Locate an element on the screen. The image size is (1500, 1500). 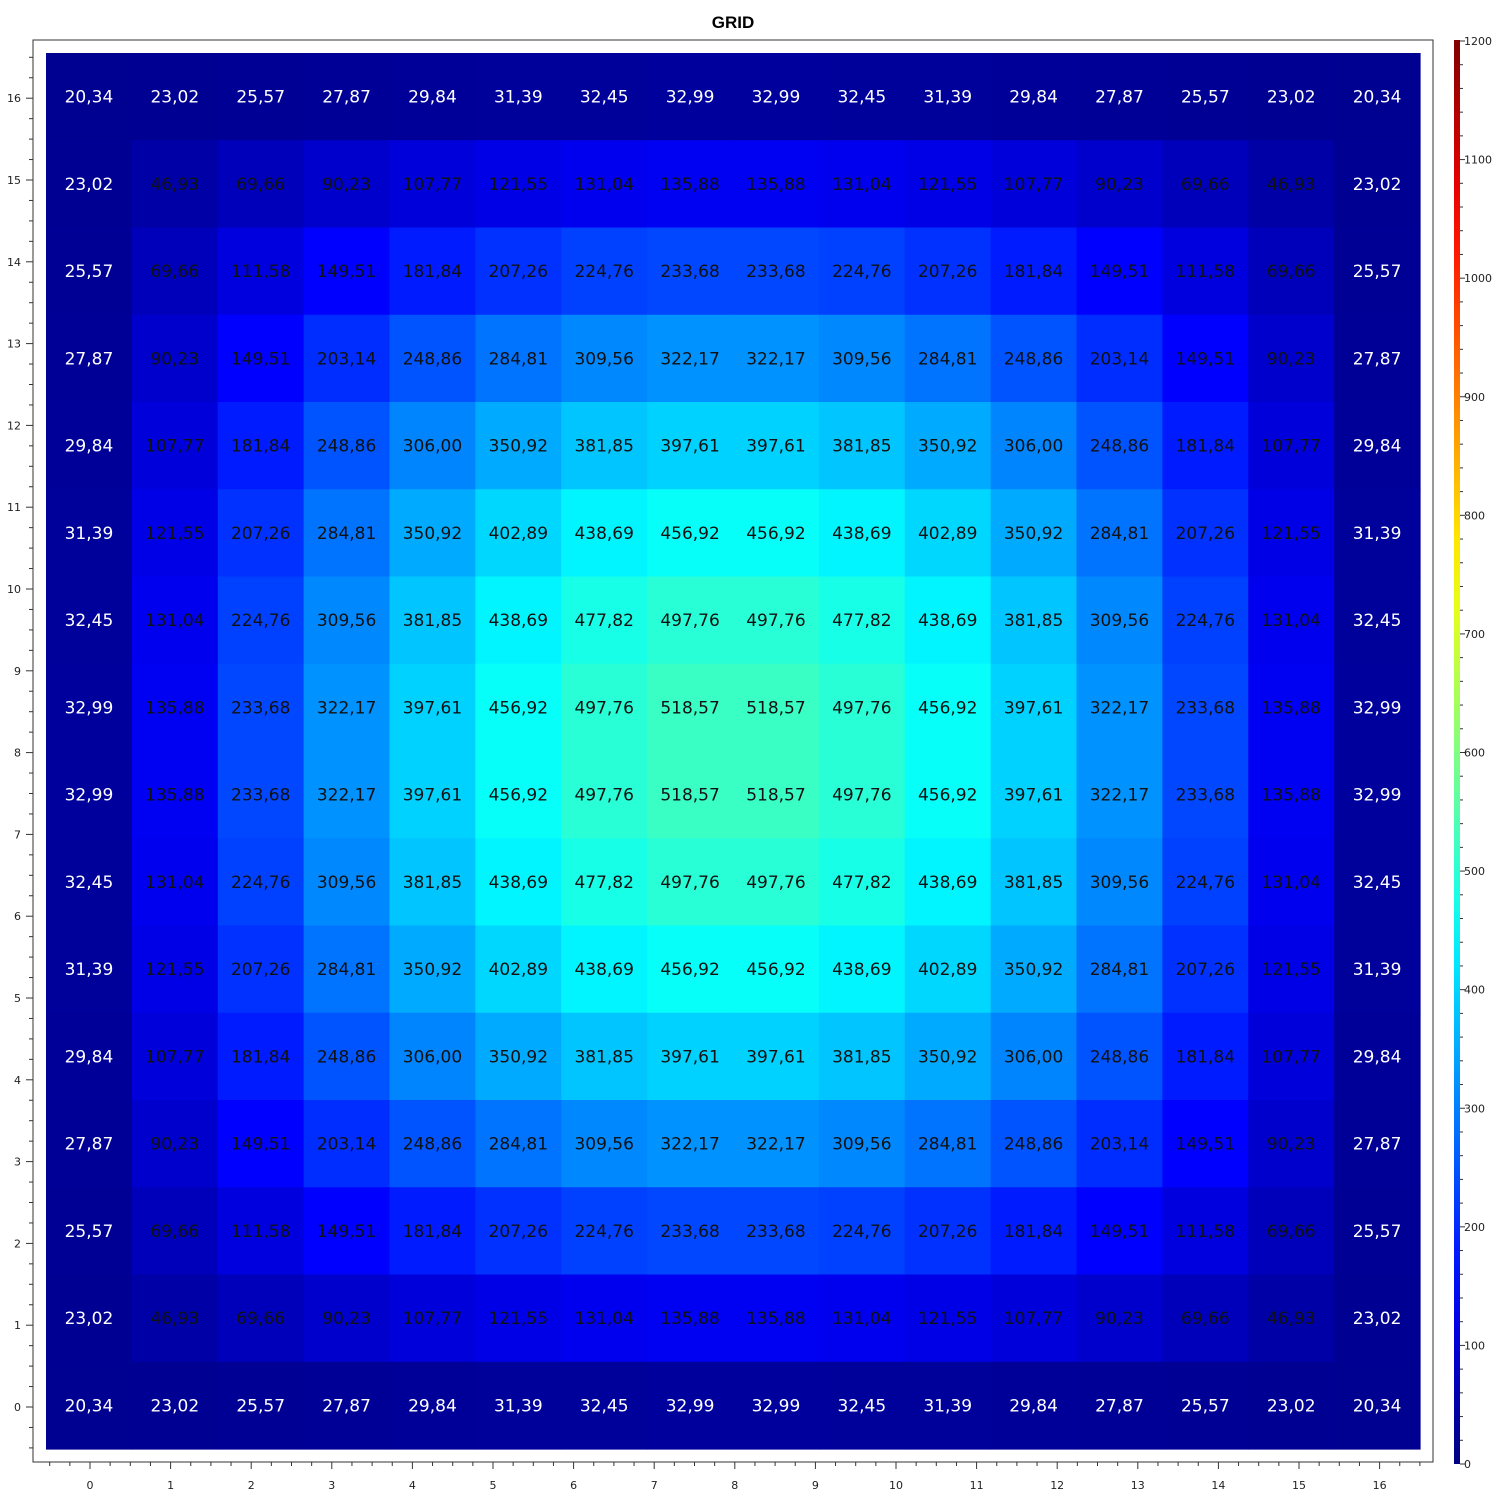
y-tick-label: 15 is located at coordinates (14, 180).